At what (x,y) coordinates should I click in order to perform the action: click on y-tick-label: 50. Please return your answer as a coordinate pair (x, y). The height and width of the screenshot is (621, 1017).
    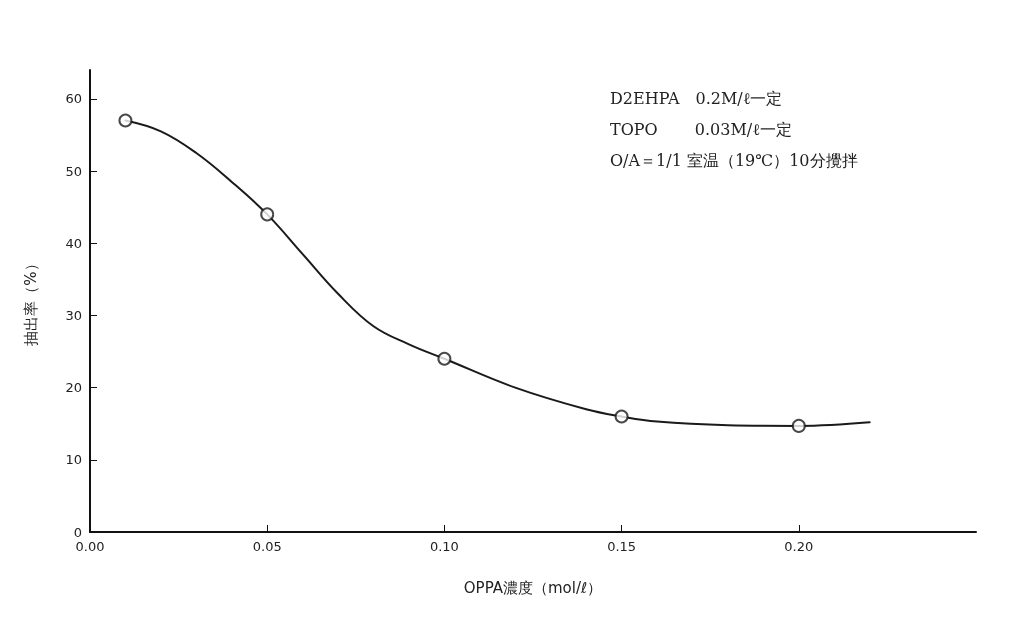
    Looking at the image, I should click on (73, 171).